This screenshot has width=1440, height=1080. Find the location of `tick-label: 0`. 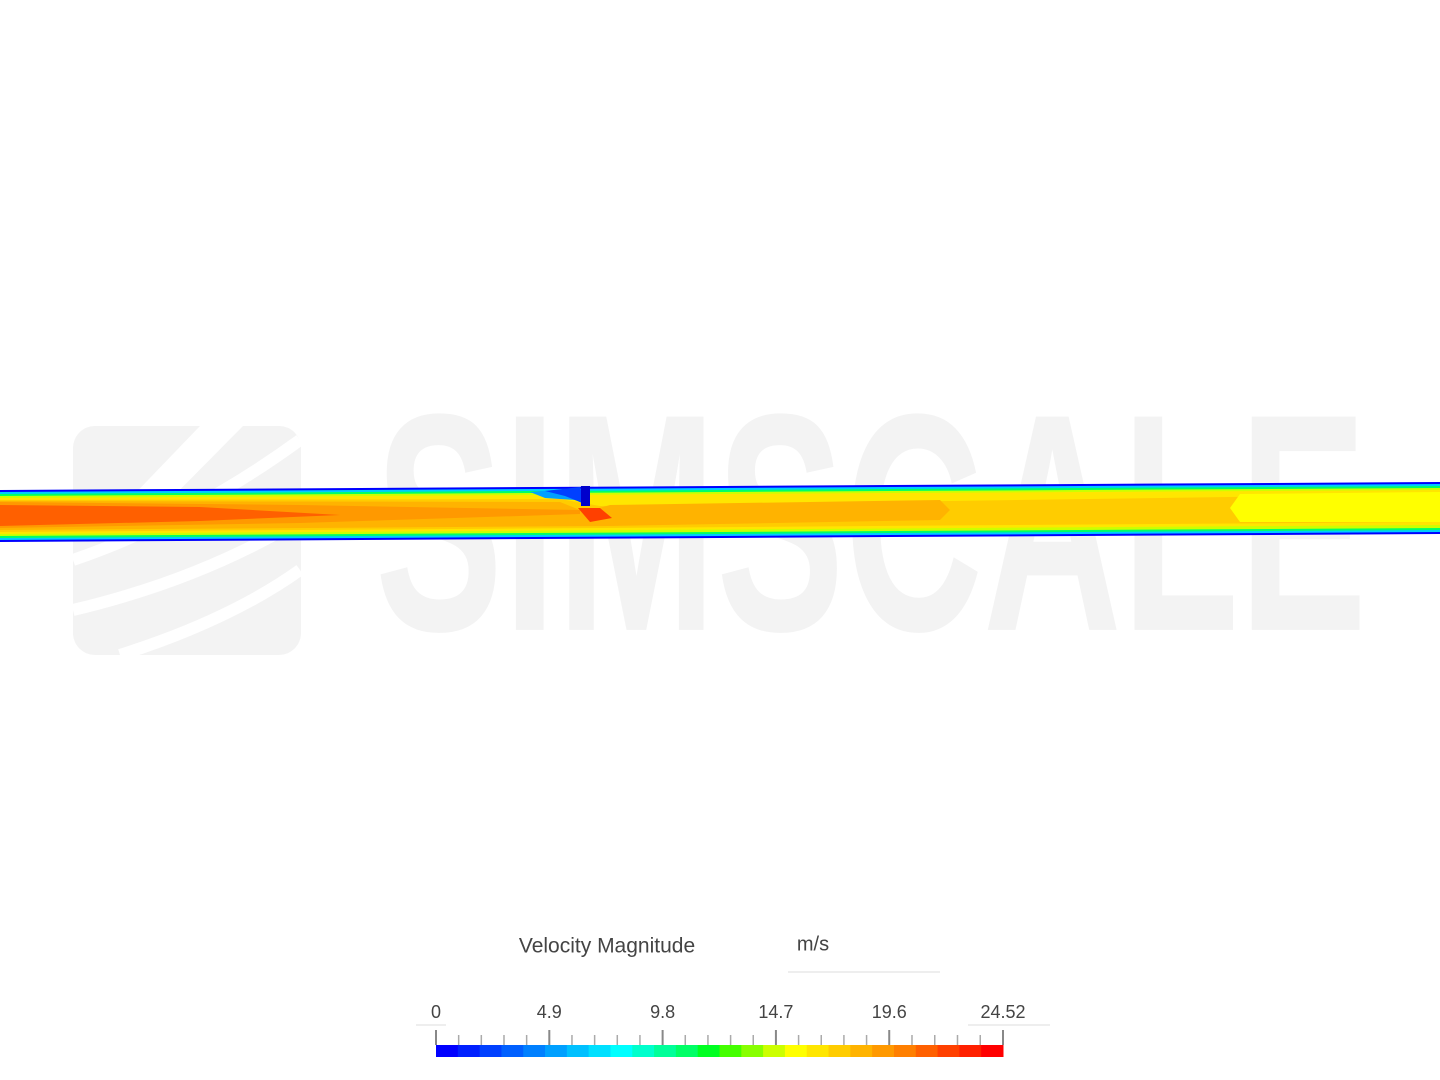

tick-label: 0 is located at coordinates (436, 1012).